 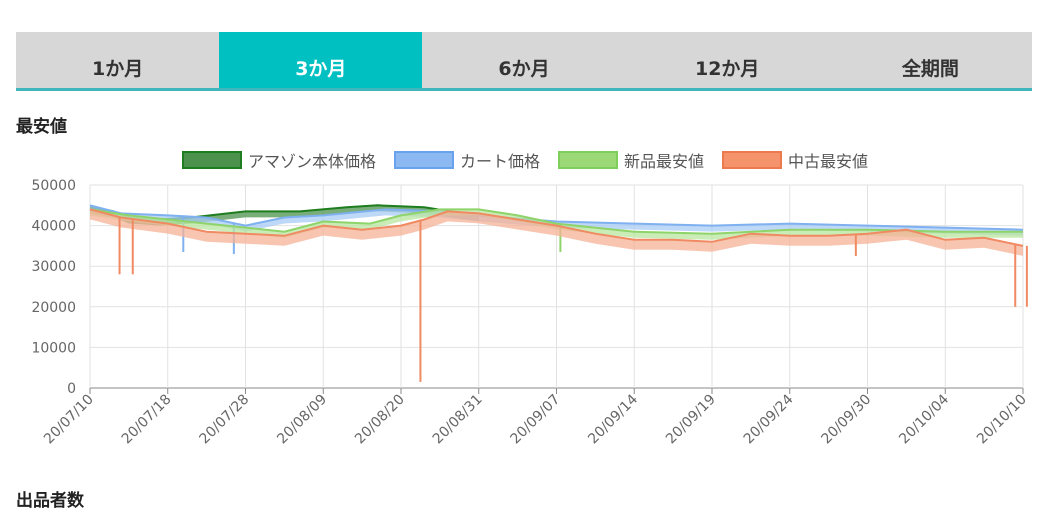 I want to click on legend-item-used: 中古最安値, so click(x=795, y=160).